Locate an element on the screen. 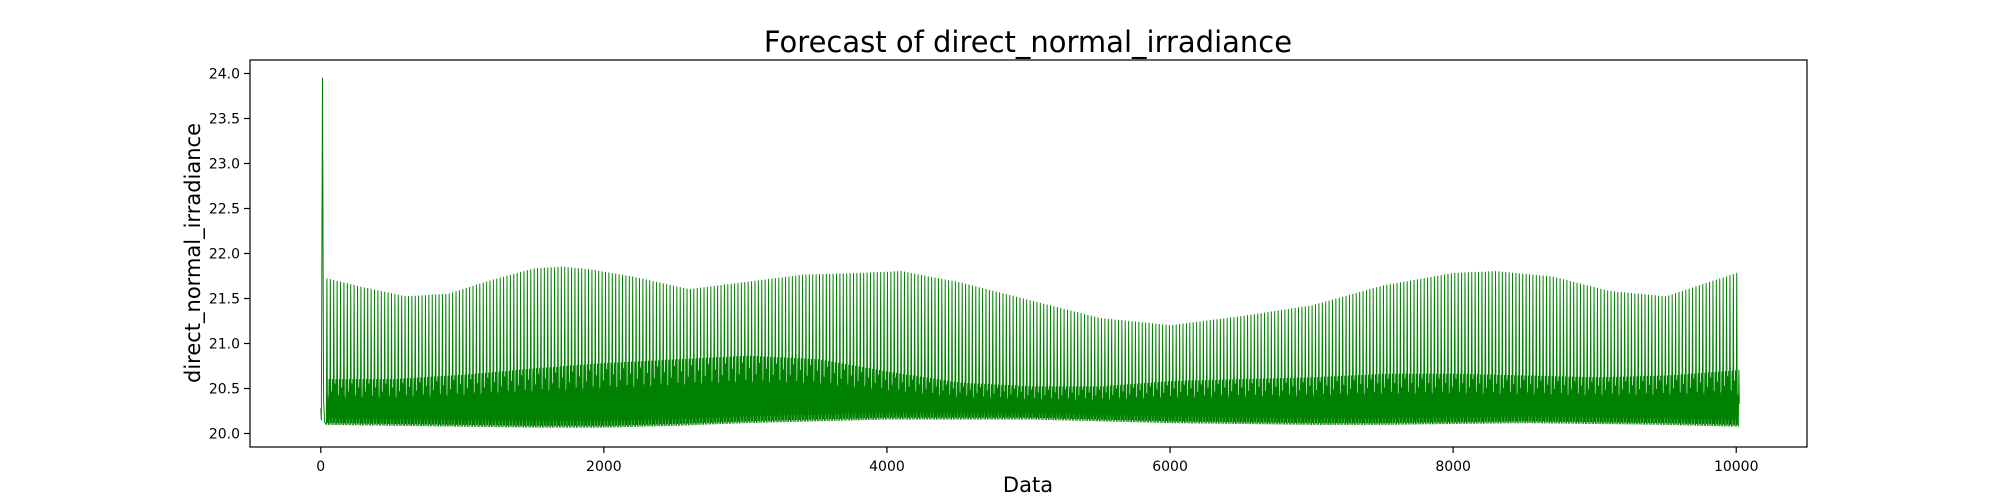  y-tick-label: 22.5 is located at coordinates (224, 210).